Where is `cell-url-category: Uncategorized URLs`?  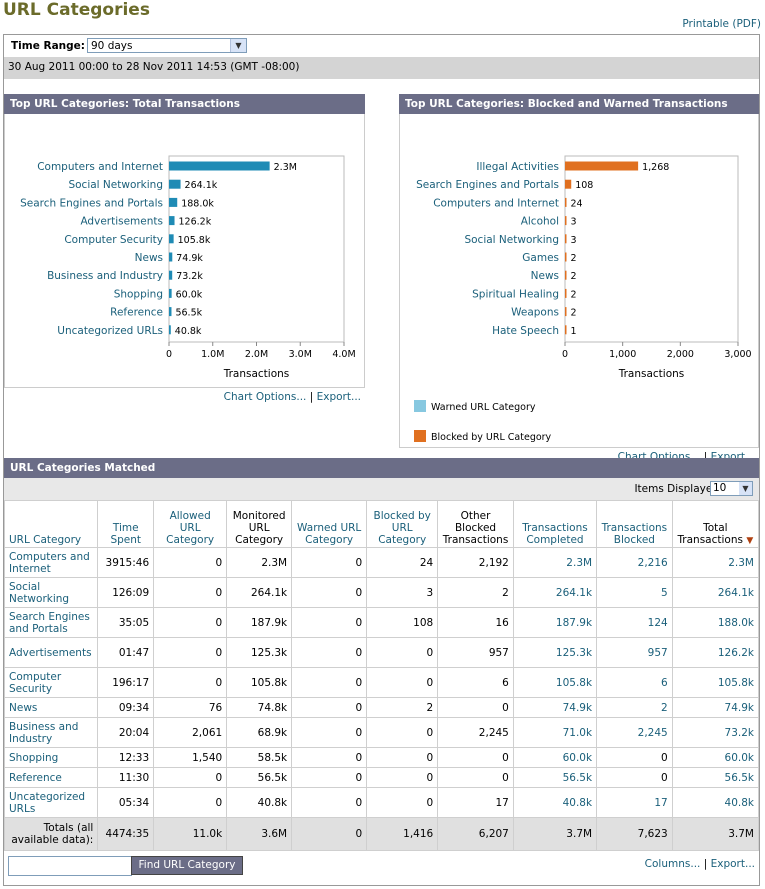 cell-url-category: Uncategorized URLs is located at coordinates (51, 802).